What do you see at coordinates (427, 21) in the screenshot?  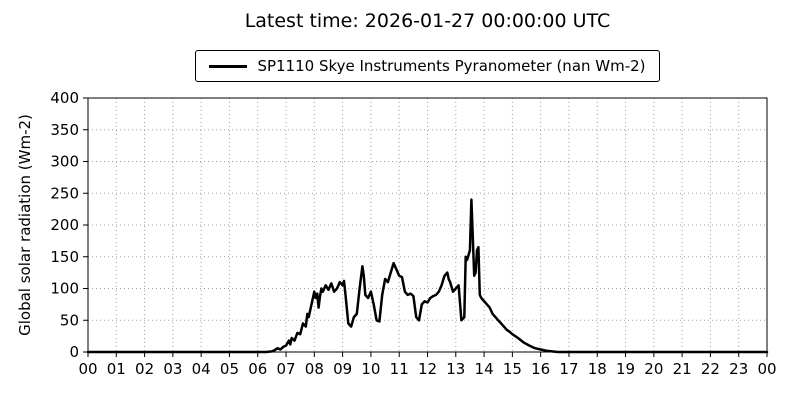 I see `chart-title: Latest time: 2026-01-27 00:00:00 UTC` at bounding box center [427, 21].